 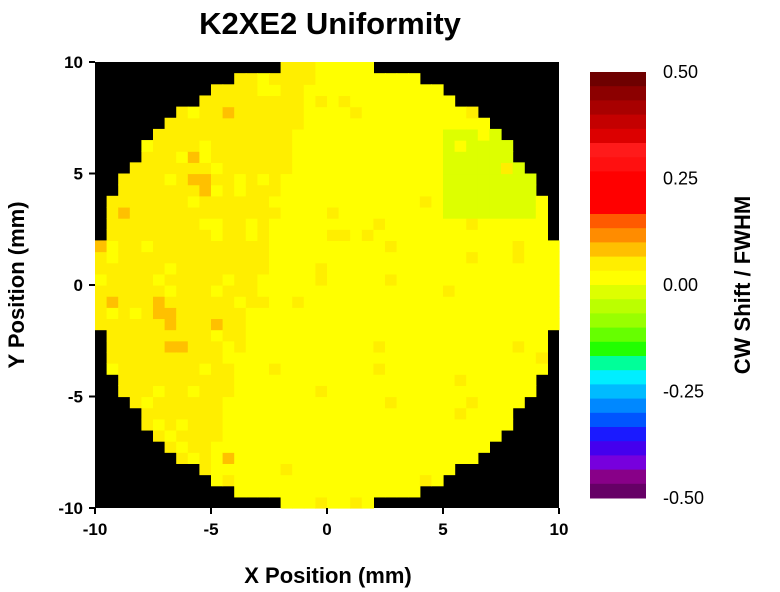 I want to click on x-tick-label: -5, so click(x=210, y=529).